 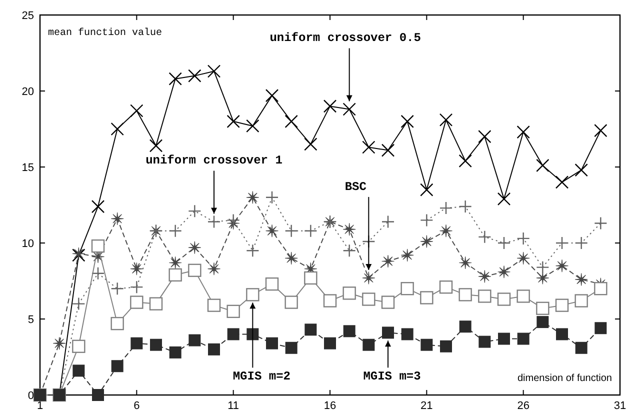 What do you see at coordinates (564, 378) in the screenshot?
I see `x-axis-title: dimension of function` at bounding box center [564, 378].